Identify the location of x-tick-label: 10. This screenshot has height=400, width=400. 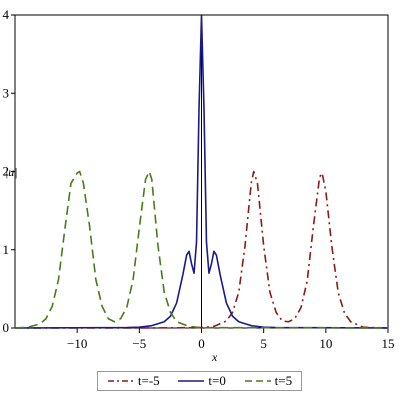
(325, 343).